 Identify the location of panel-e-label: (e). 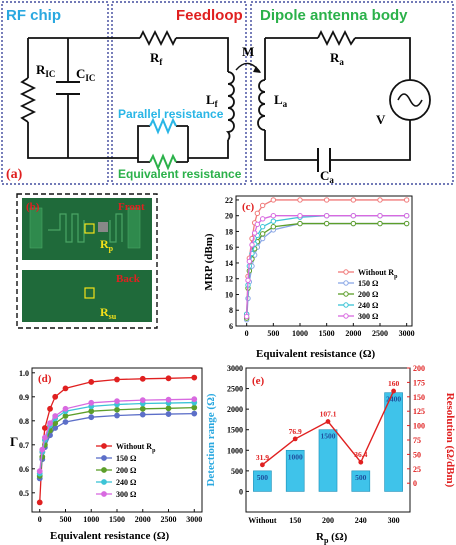
(258, 381).